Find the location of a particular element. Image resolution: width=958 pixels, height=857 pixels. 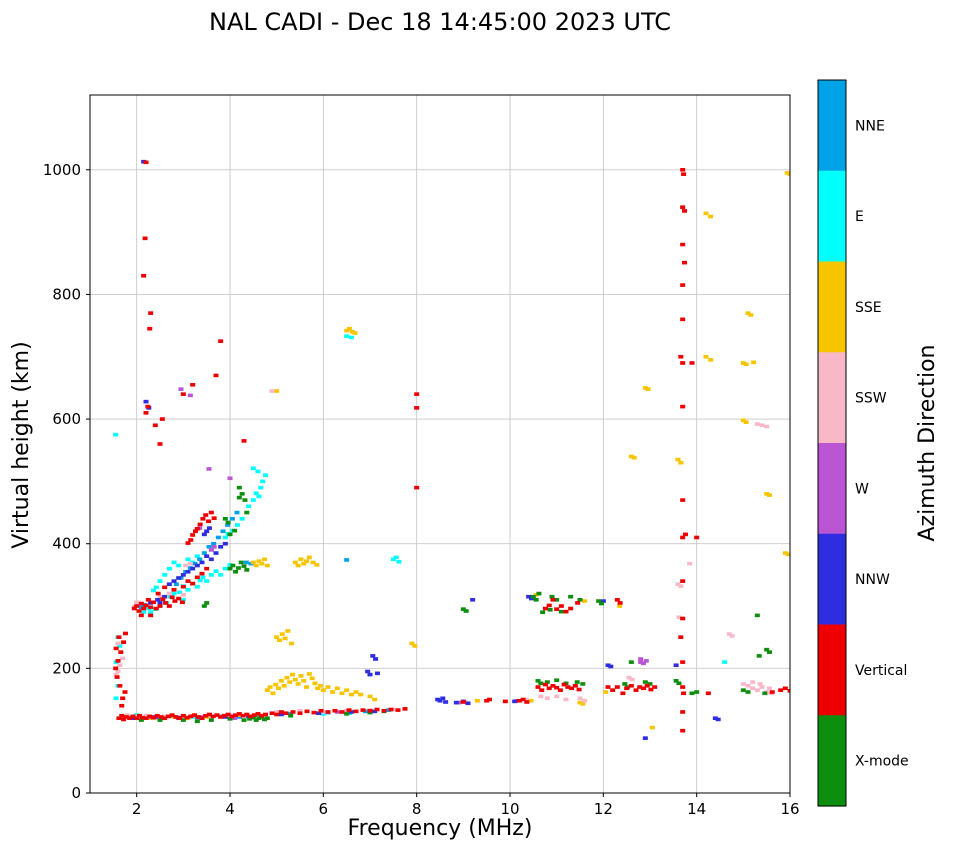

colorbar-band-label: SSE is located at coordinates (868, 308).